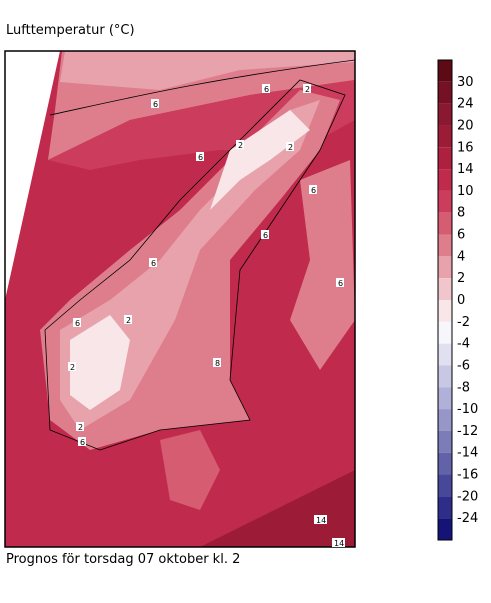 Image resolution: width=491 pixels, height=603 pixels. What do you see at coordinates (465, 147) in the screenshot?
I see `colorbar-label: 16` at bounding box center [465, 147].